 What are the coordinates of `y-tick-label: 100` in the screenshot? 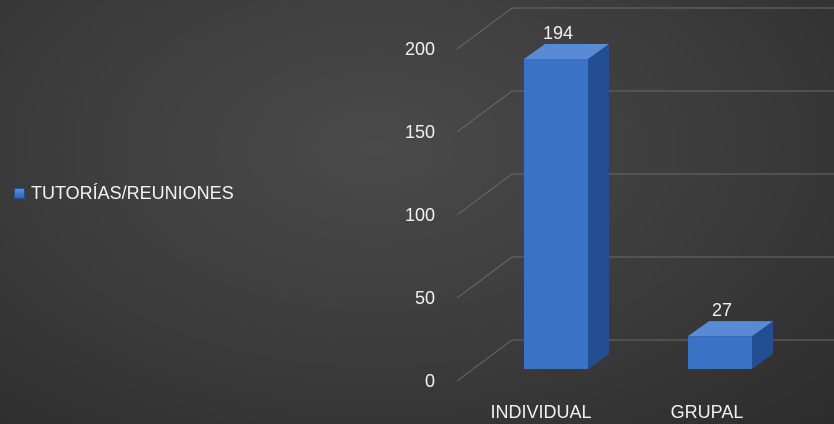 It's located at (420, 215).